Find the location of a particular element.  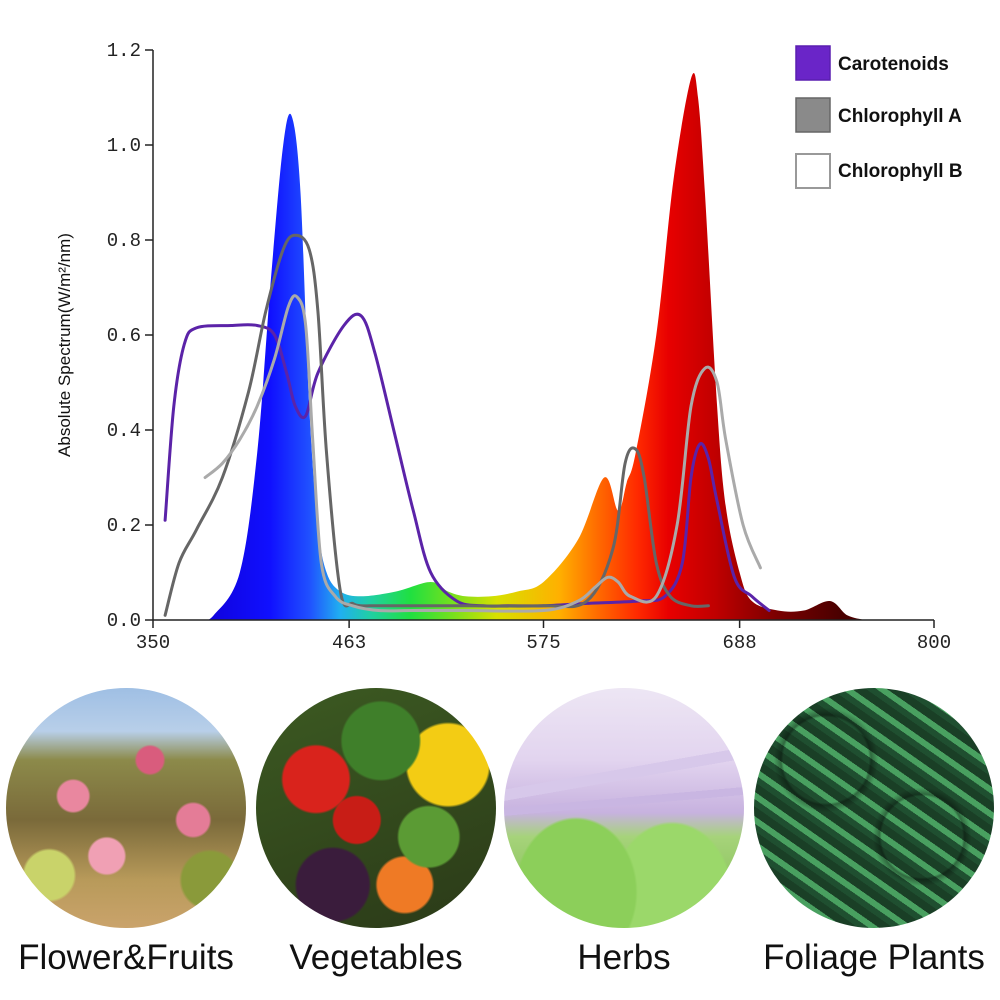

category-flower-fruits: Flower&Fruits is located at coordinates (126, 838).